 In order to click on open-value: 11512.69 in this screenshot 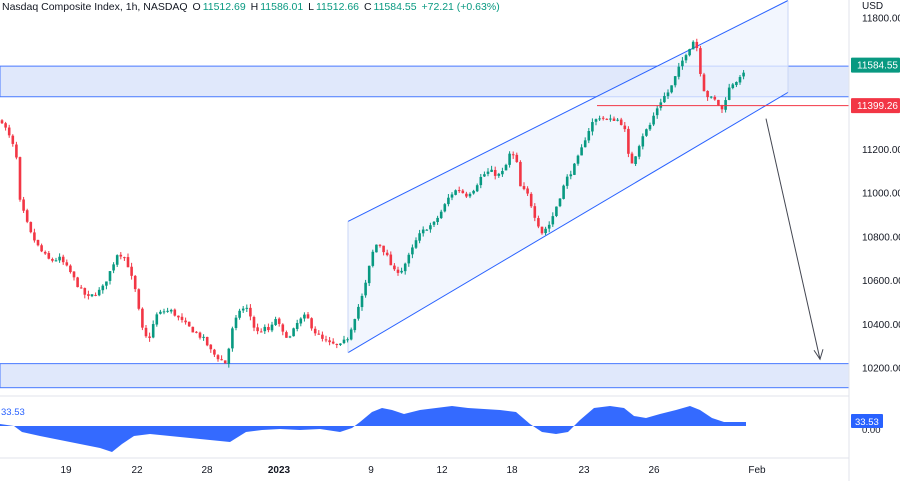, I will do `click(224, 7)`.